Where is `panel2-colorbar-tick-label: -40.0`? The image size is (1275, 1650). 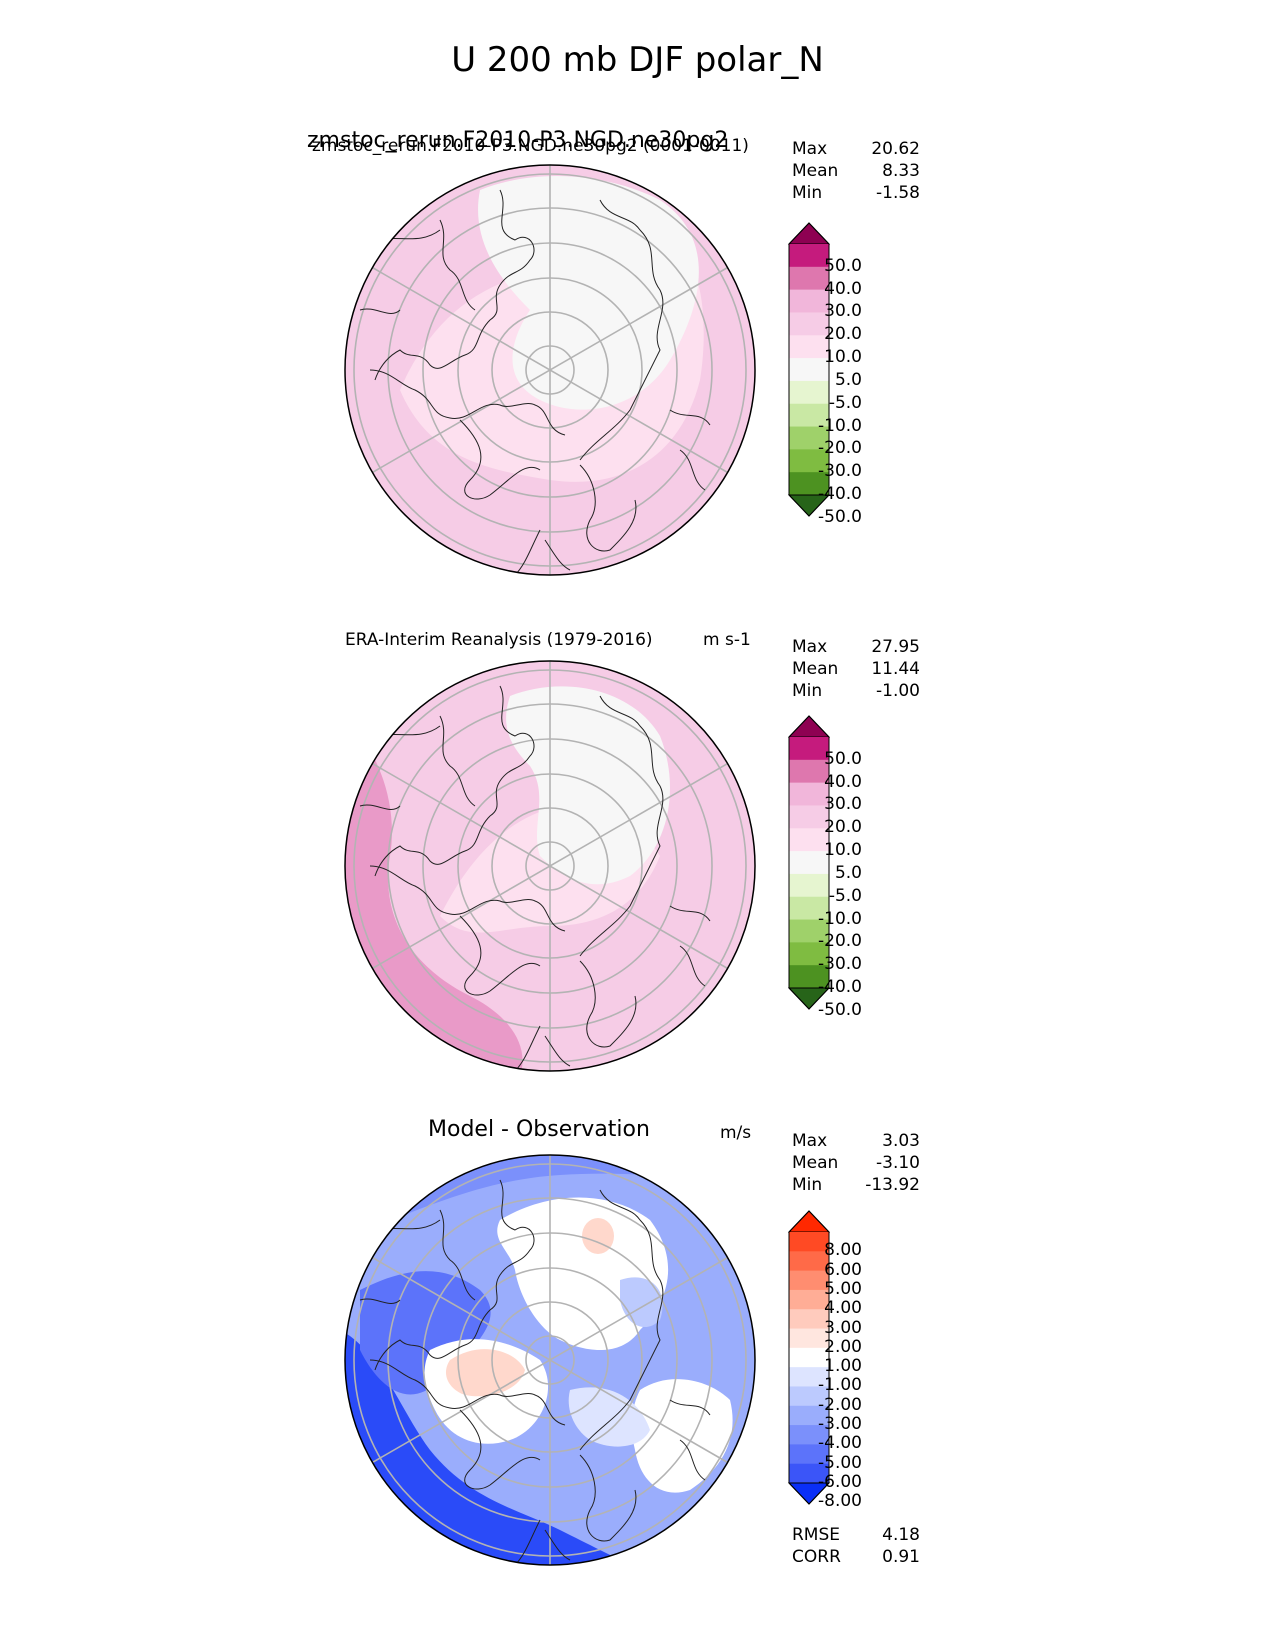
panel2-colorbar-tick-label: -40.0 is located at coordinates (840, 987).